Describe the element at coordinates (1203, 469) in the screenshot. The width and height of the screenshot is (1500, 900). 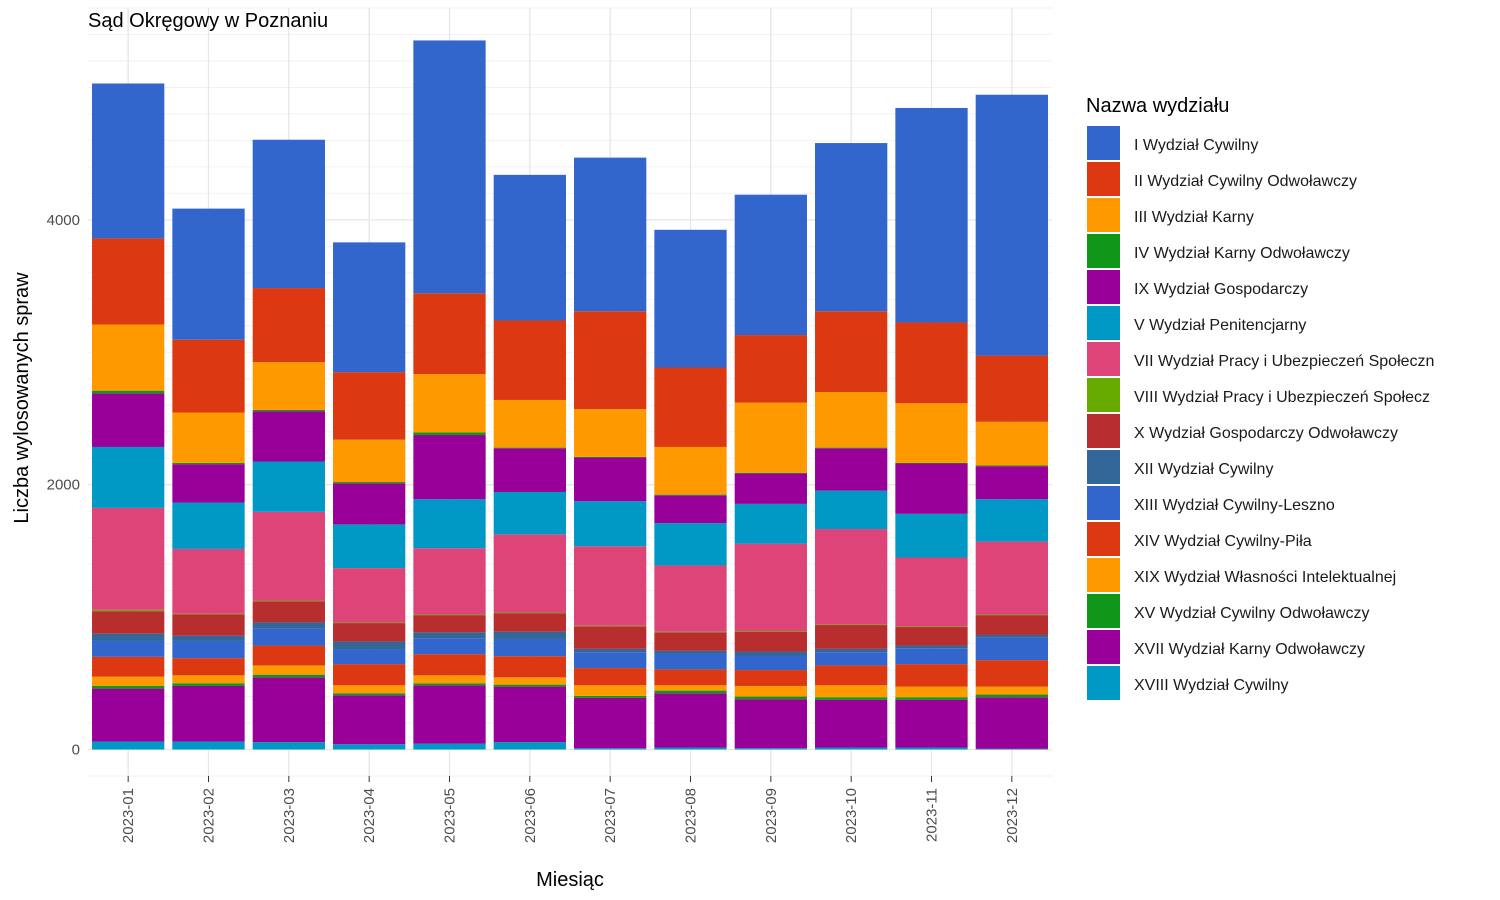
I see `legend-label: XII Wydział Cywilny` at that location.